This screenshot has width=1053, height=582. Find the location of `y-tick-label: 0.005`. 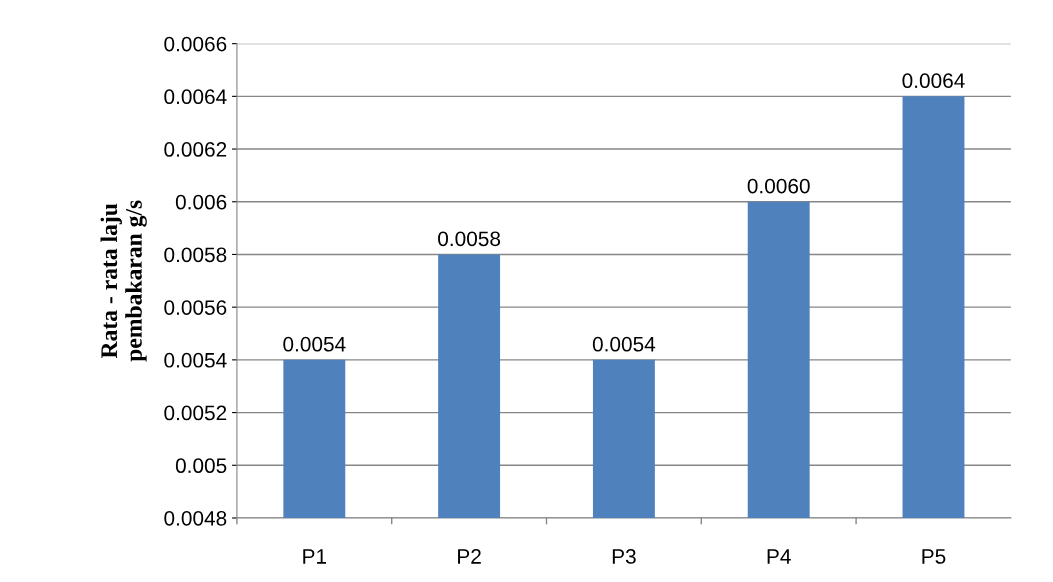

y-tick-label: 0.005 is located at coordinates (201, 466).